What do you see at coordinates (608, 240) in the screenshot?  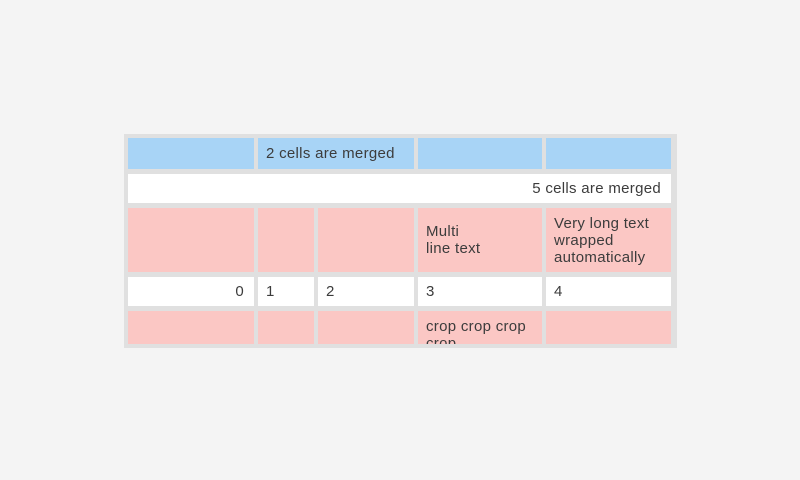 I see `table-cell-wrapped-text: Very long text wrapped automatically` at bounding box center [608, 240].